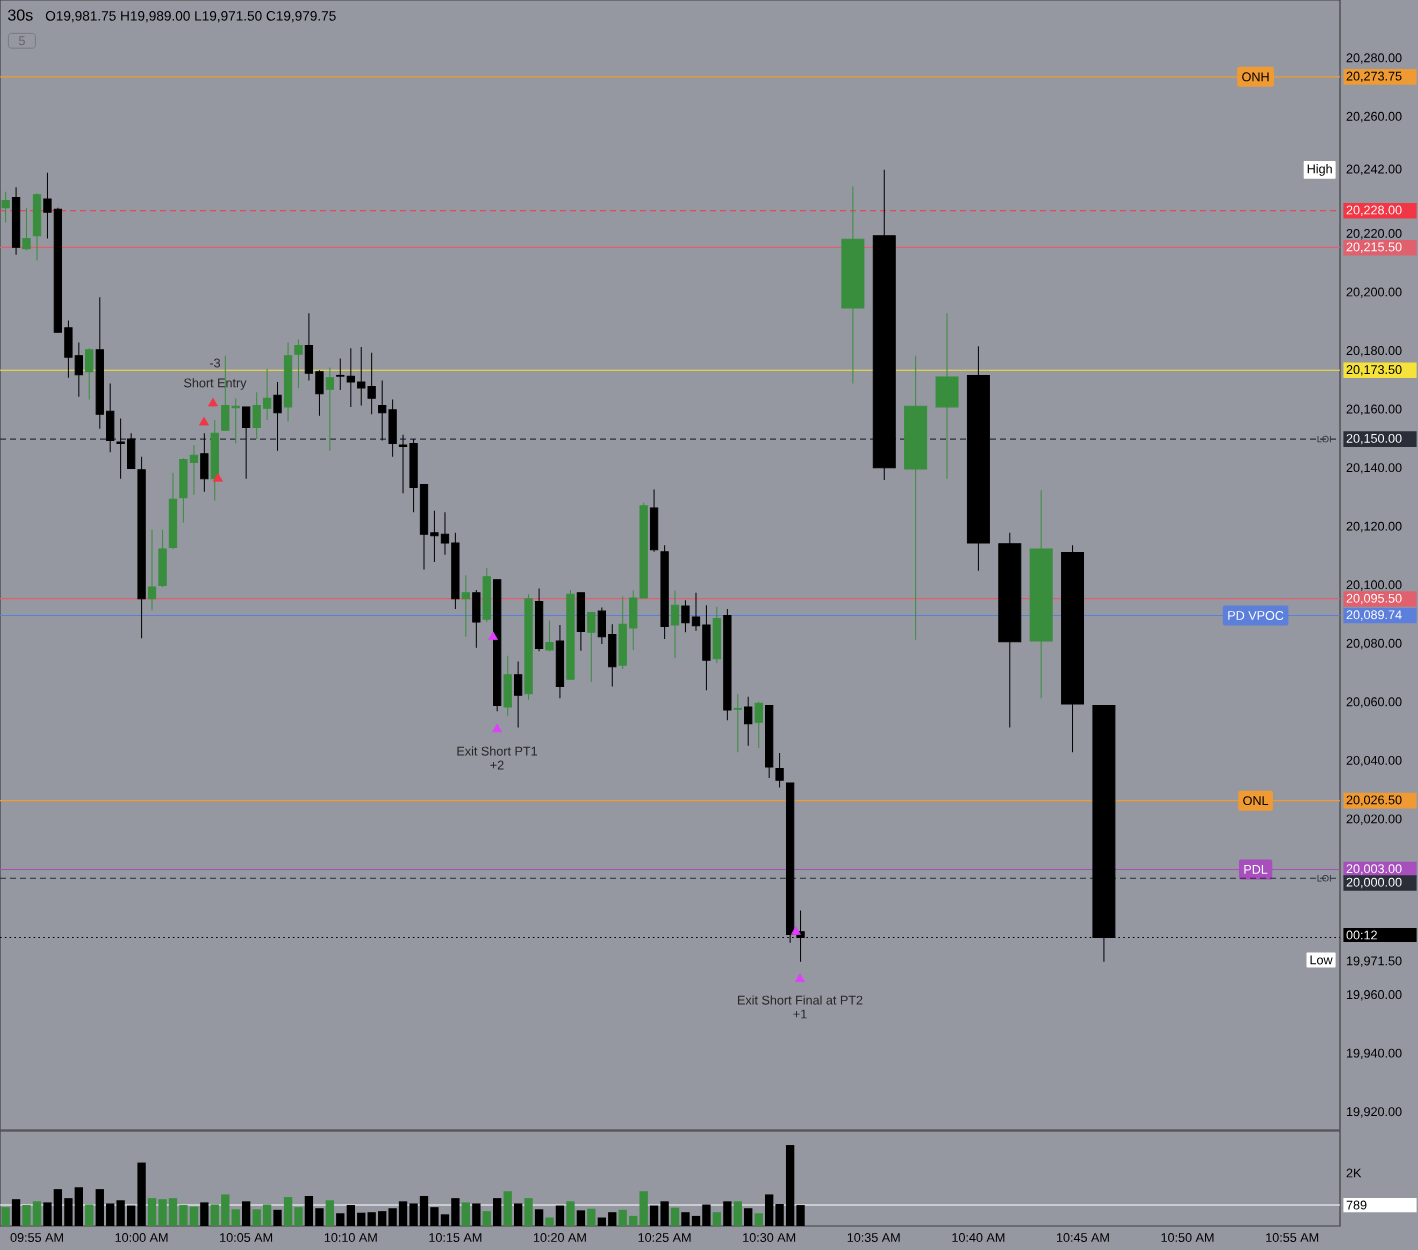  What do you see at coordinates (1374, 1112) in the screenshot?
I see `y-tick-label: 19,920.00` at bounding box center [1374, 1112].